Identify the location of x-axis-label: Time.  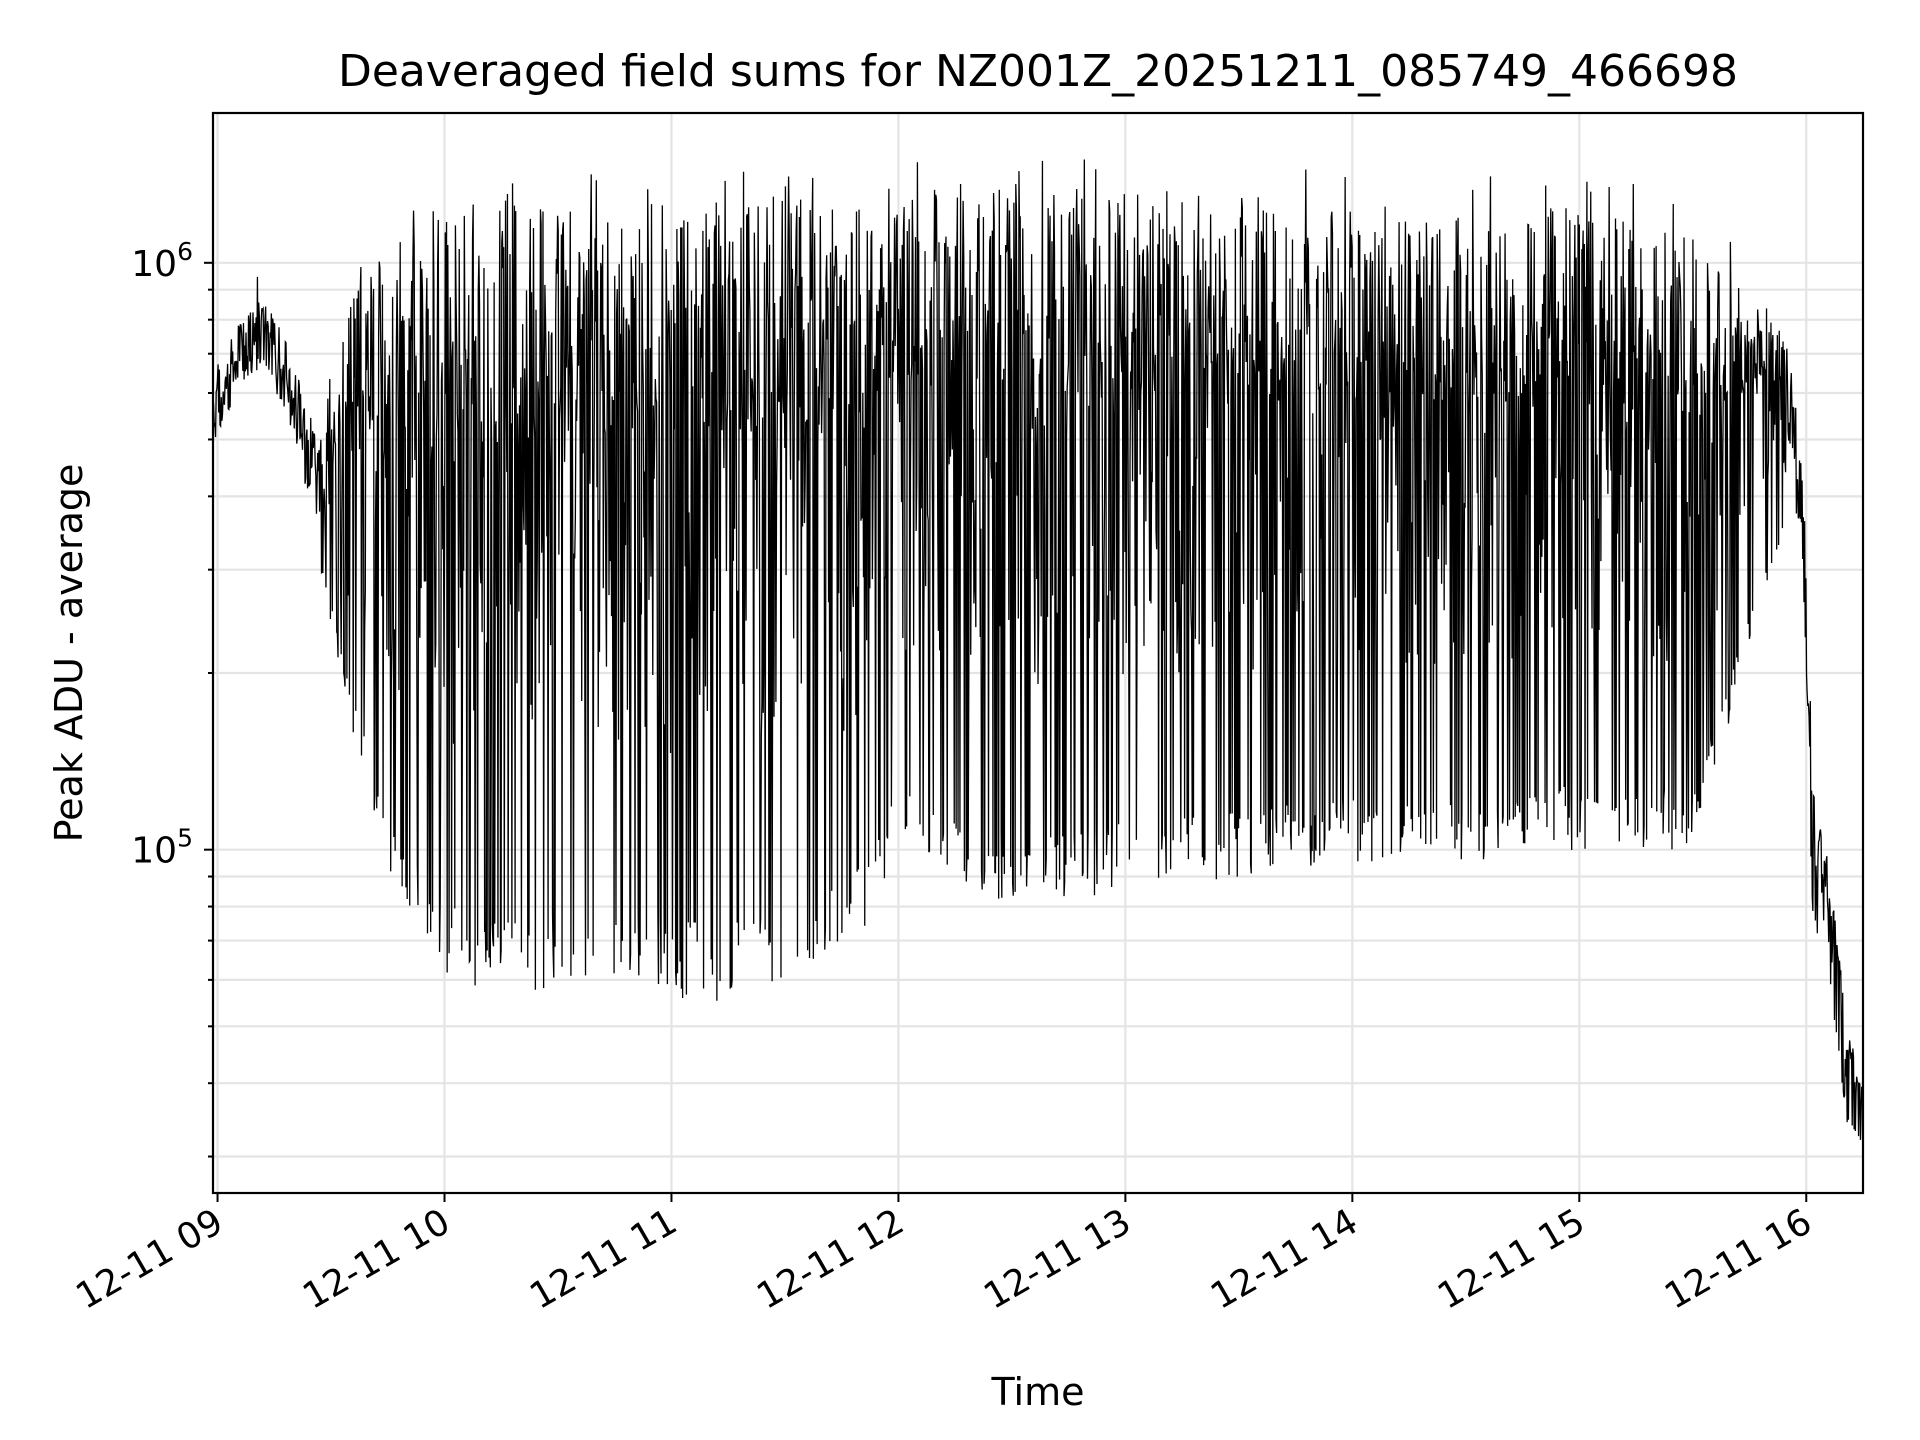
(1038, 1392).